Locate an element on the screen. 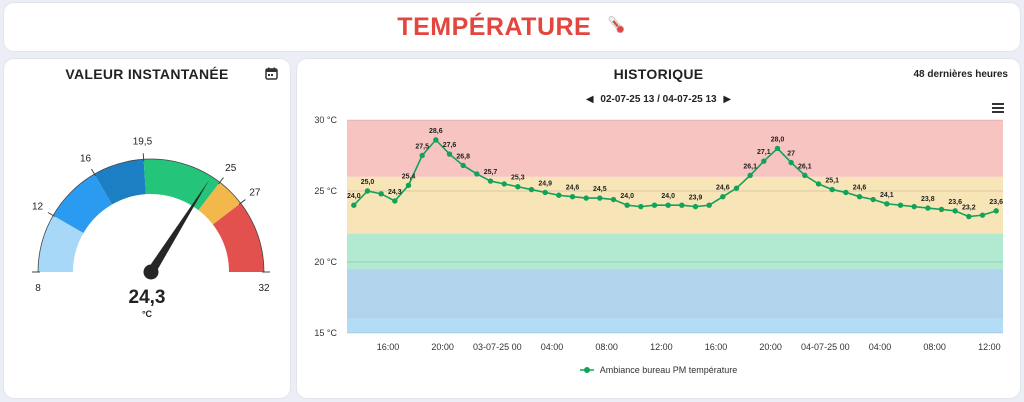  data-label: 25,0 is located at coordinates (368, 182).